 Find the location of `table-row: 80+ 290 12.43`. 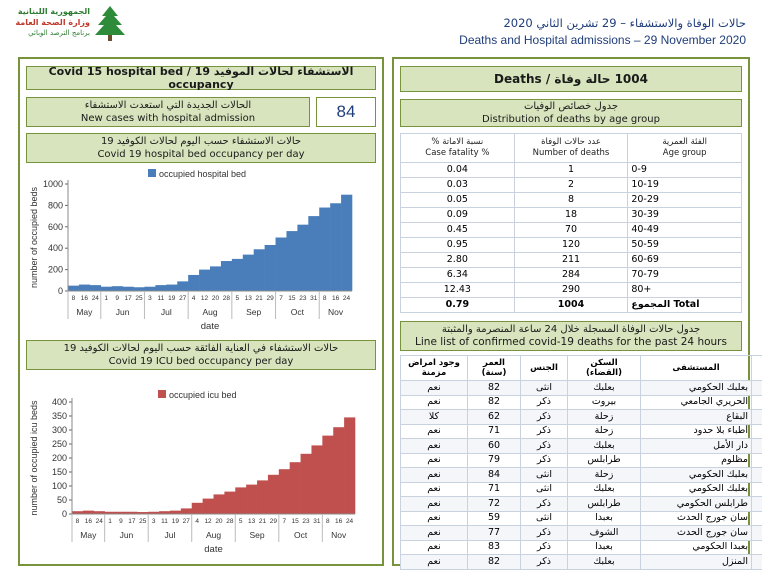

table-row: 80+ 290 12.43 is located at coordinates (571, 290).